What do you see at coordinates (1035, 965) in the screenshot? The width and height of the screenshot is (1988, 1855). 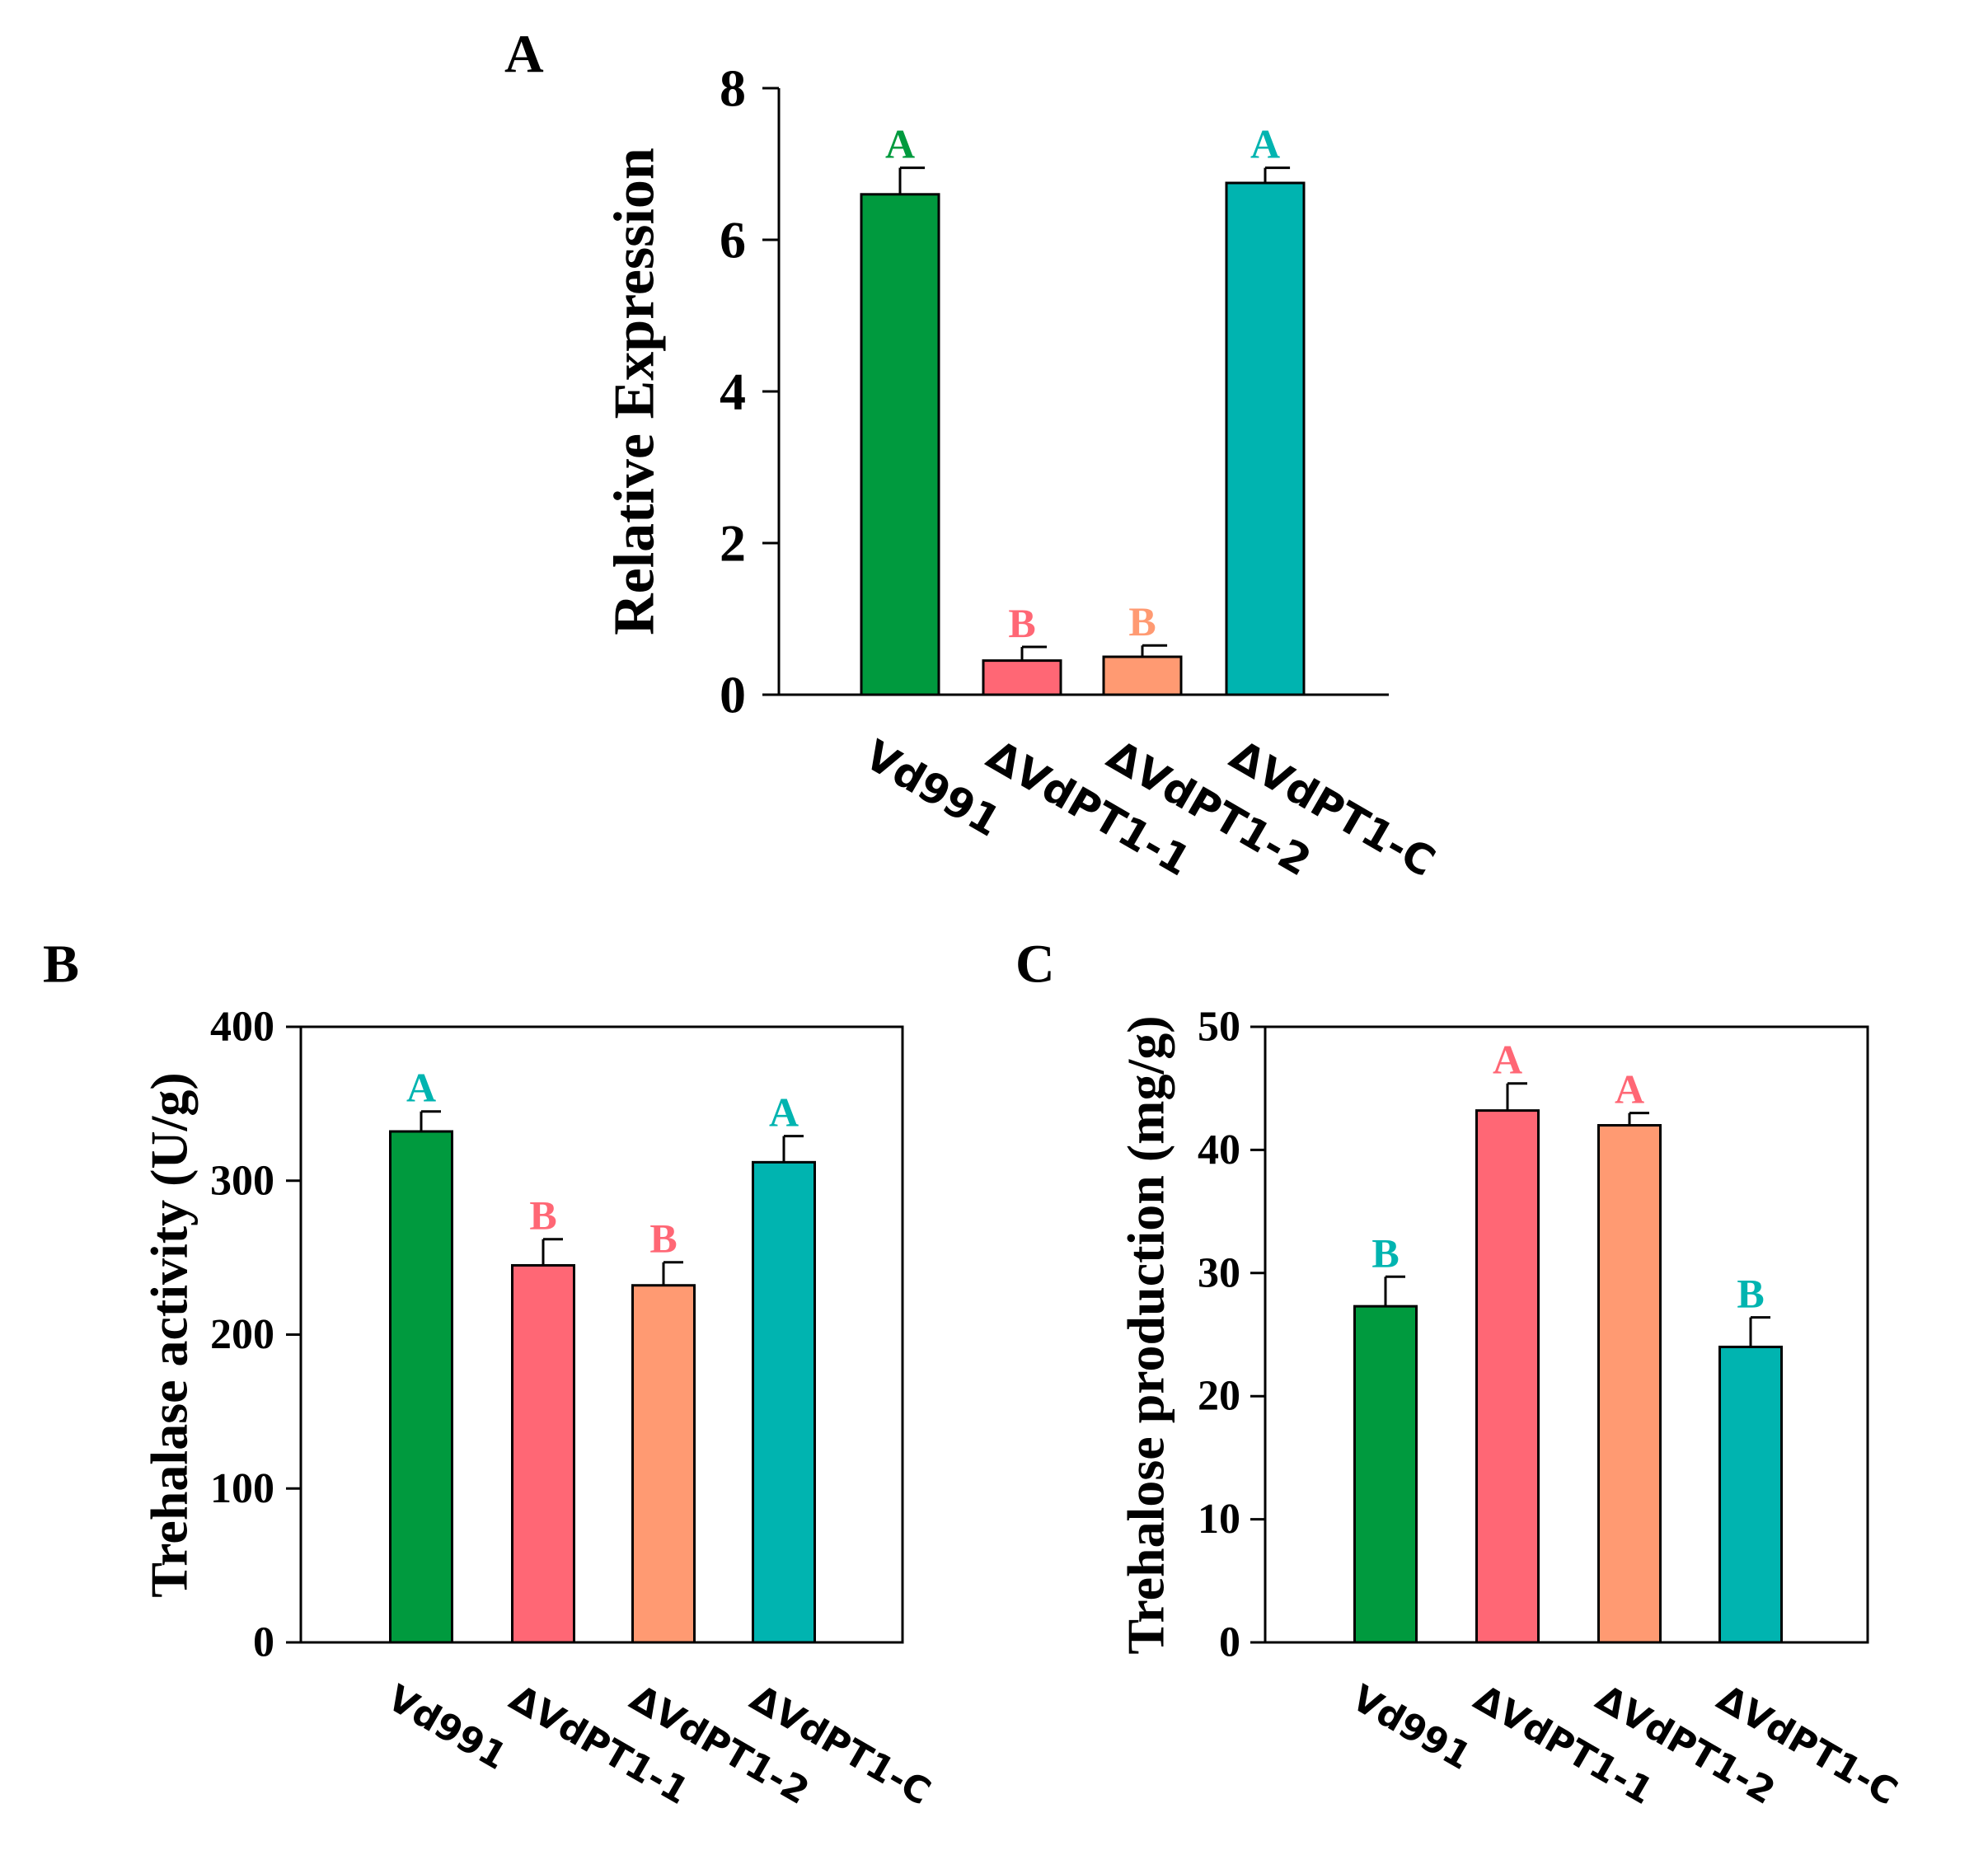 I see `panel-letter: C` at bounding box center [1035, 965].